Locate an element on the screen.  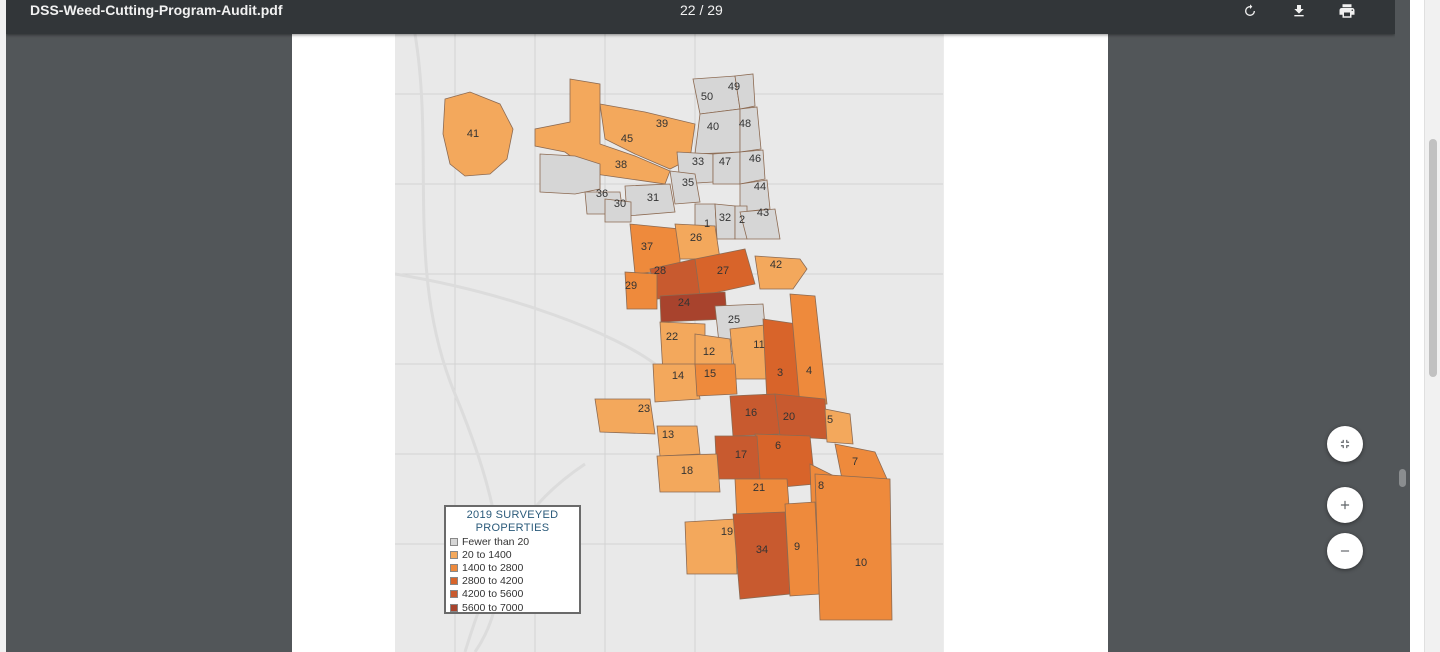
legend-label: 20 to 1400 is located at coordinates (487, 554).